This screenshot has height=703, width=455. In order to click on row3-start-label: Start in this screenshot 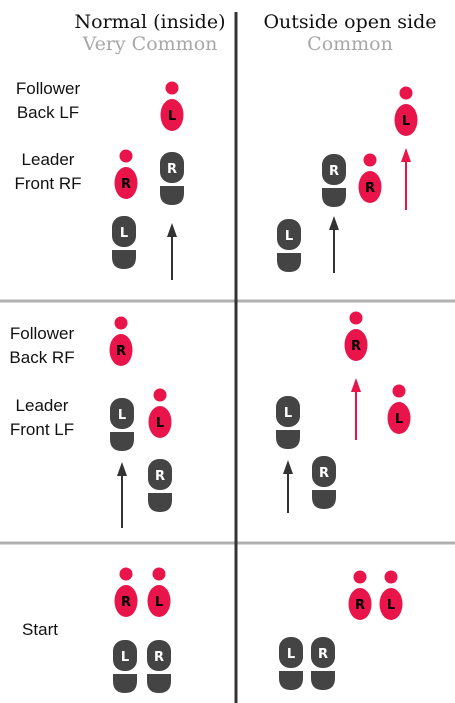, I will do `click(40, 630)`.